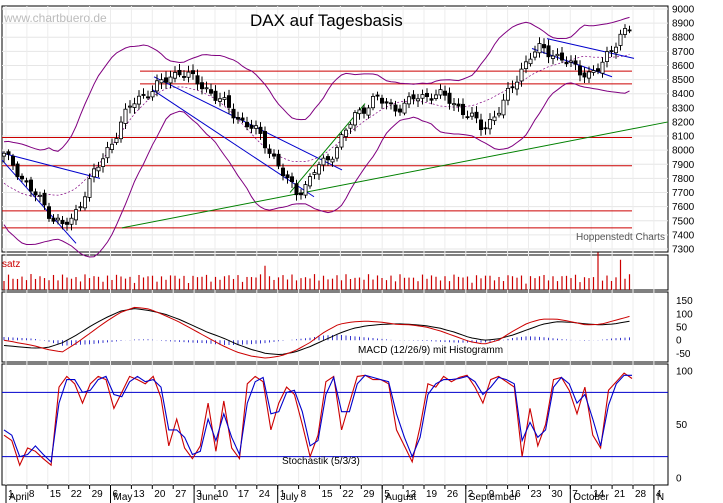 The width and height of the screenshot is (723, 503). I want to click on y-tick-label: 9000, so click(683, 10).